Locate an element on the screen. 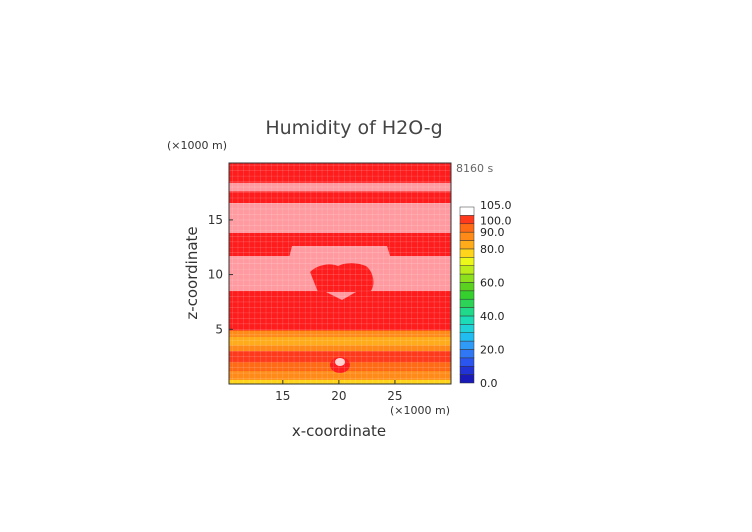  colorbar-tick-label: 0.0 is located at coordinates (489, 383).